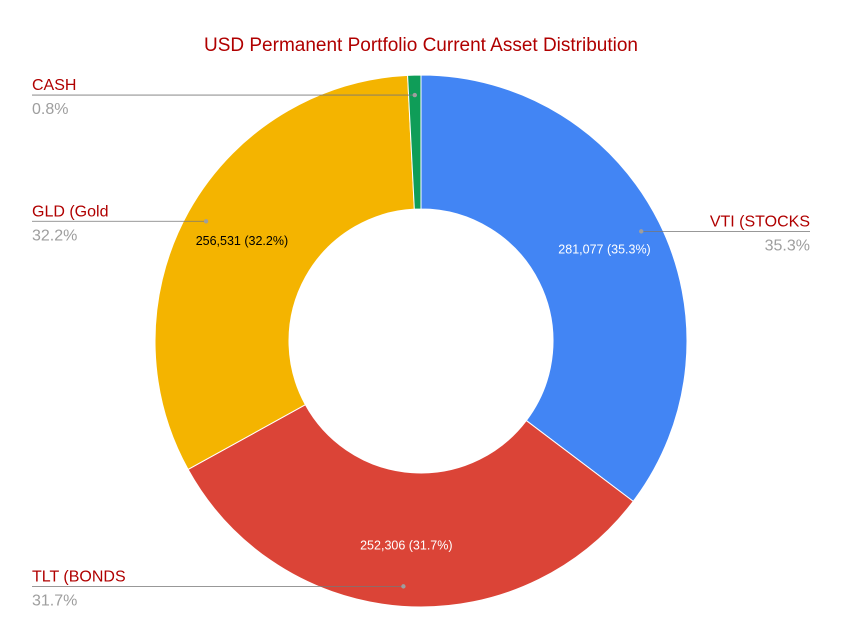 Image resolution: width=842 pixels, height=640 pixels. Describe the element at coordinates (54, 235) in the screenshot. I see `callout-percent-gld-gold: 32.2%` at that location.